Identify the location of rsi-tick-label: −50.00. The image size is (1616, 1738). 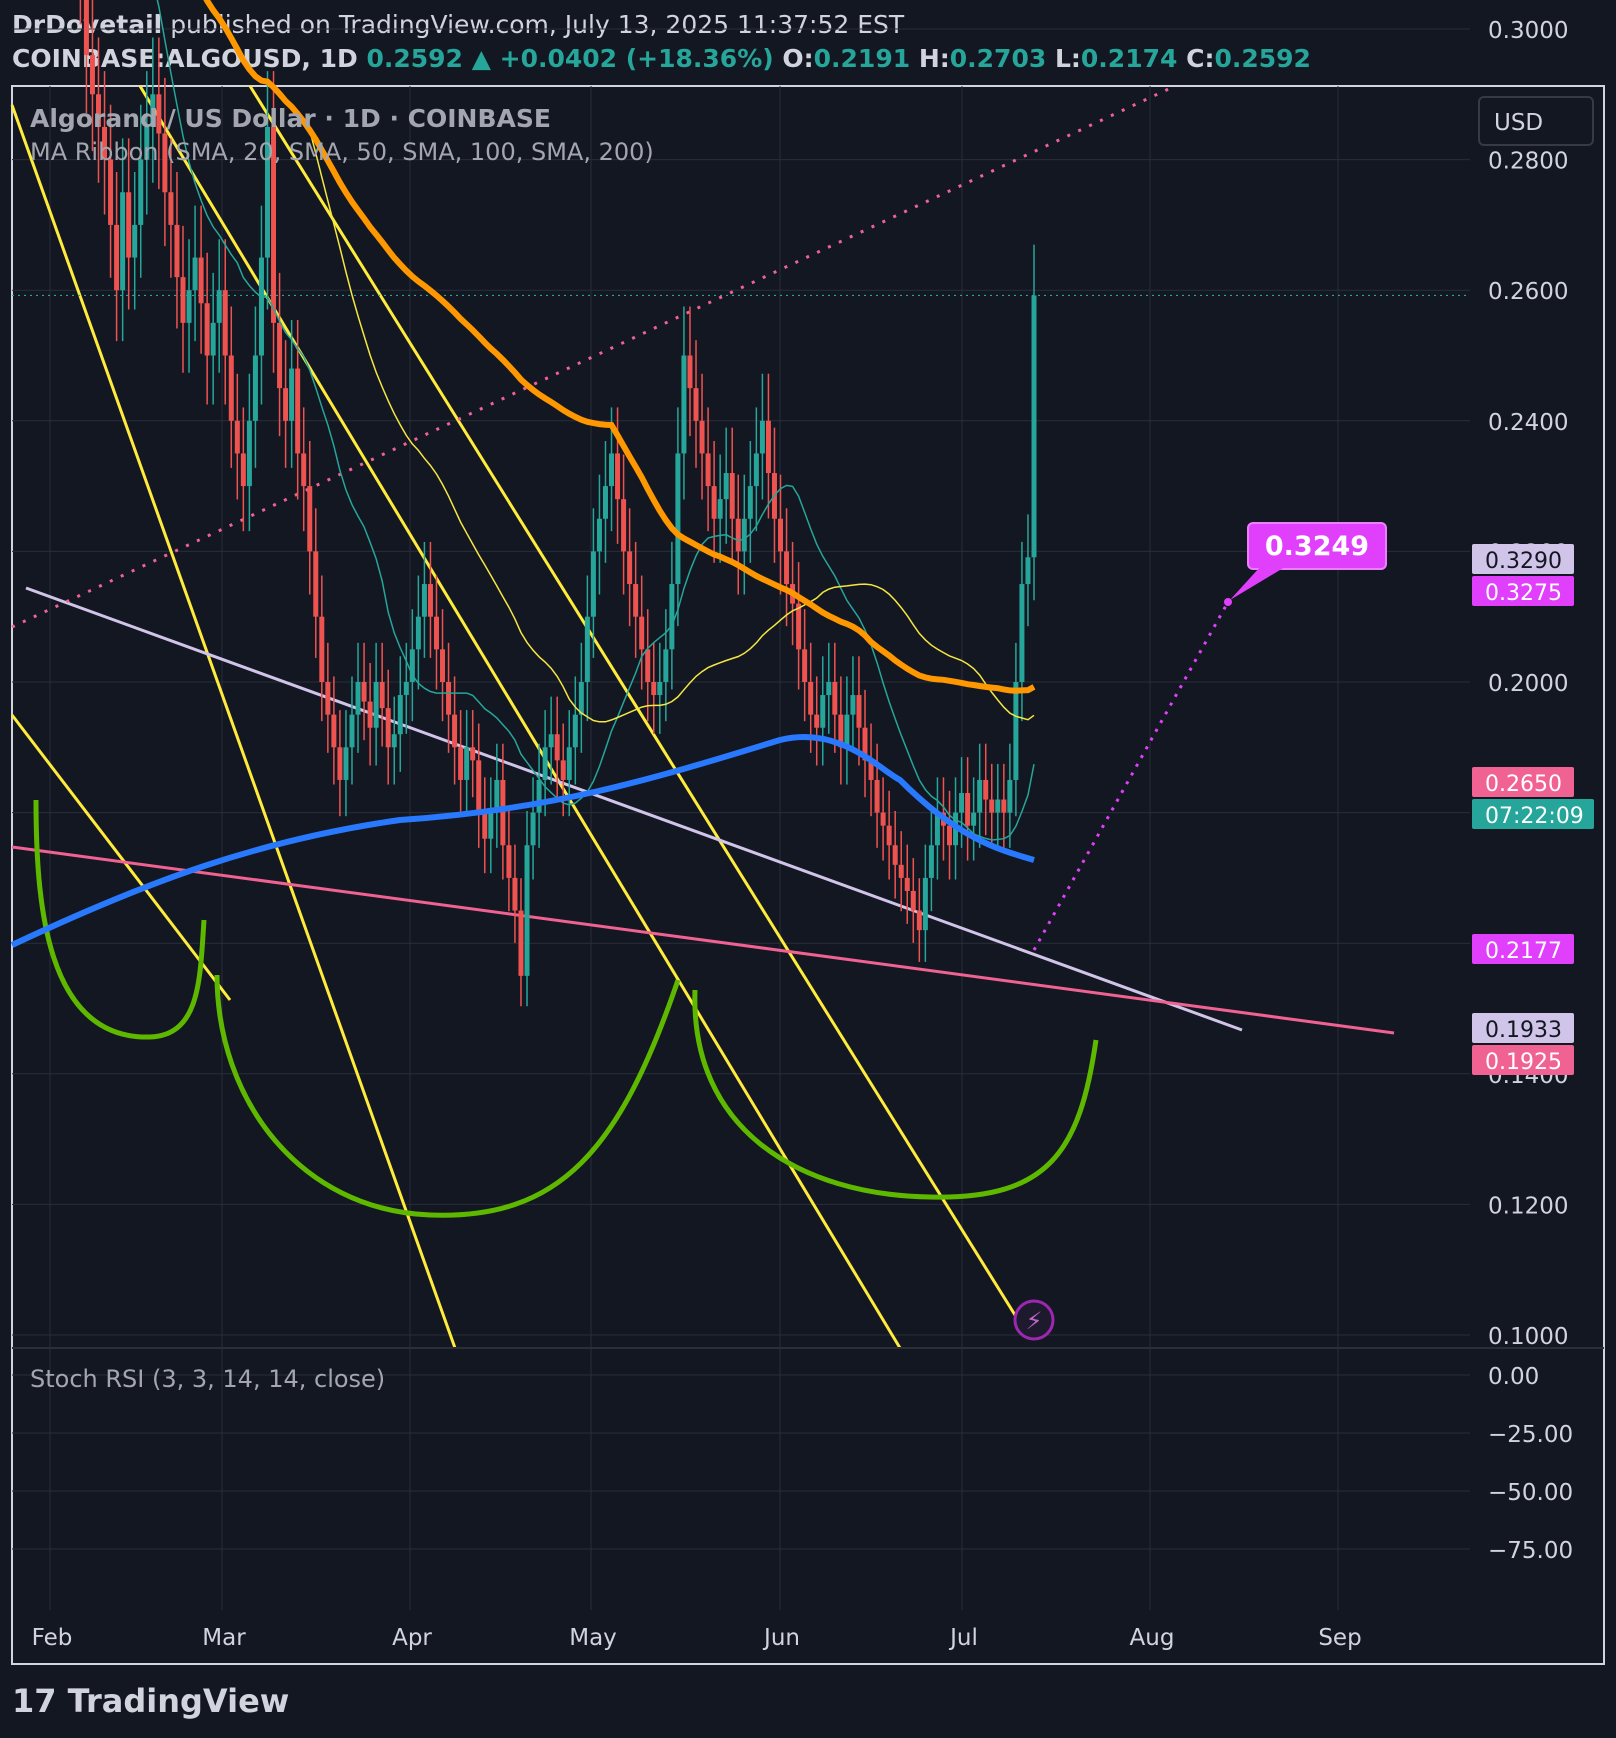
(1530, 1493).